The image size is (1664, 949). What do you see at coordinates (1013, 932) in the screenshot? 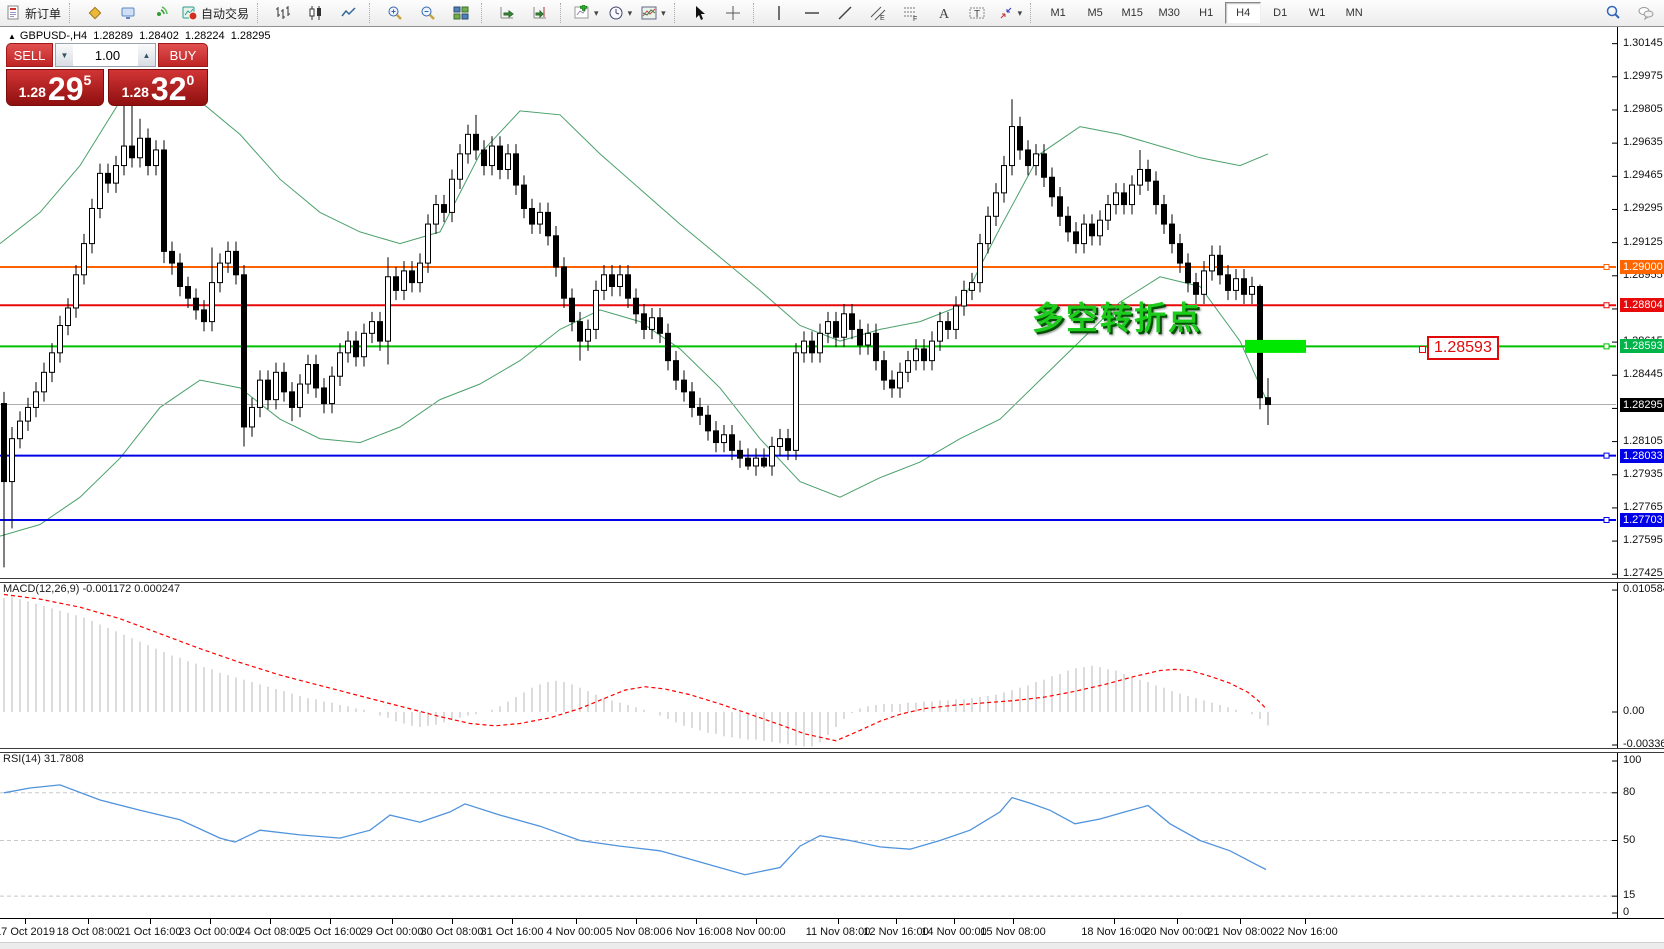
I see `time-label: 15 Nov 08:00` at bounding box center [1013, 932].